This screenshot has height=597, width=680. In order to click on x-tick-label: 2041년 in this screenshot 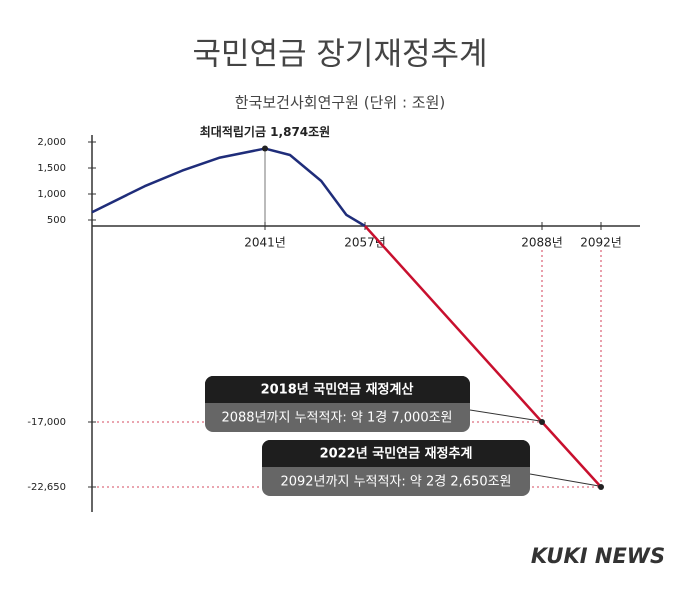, I will do `click(265, 243)`.